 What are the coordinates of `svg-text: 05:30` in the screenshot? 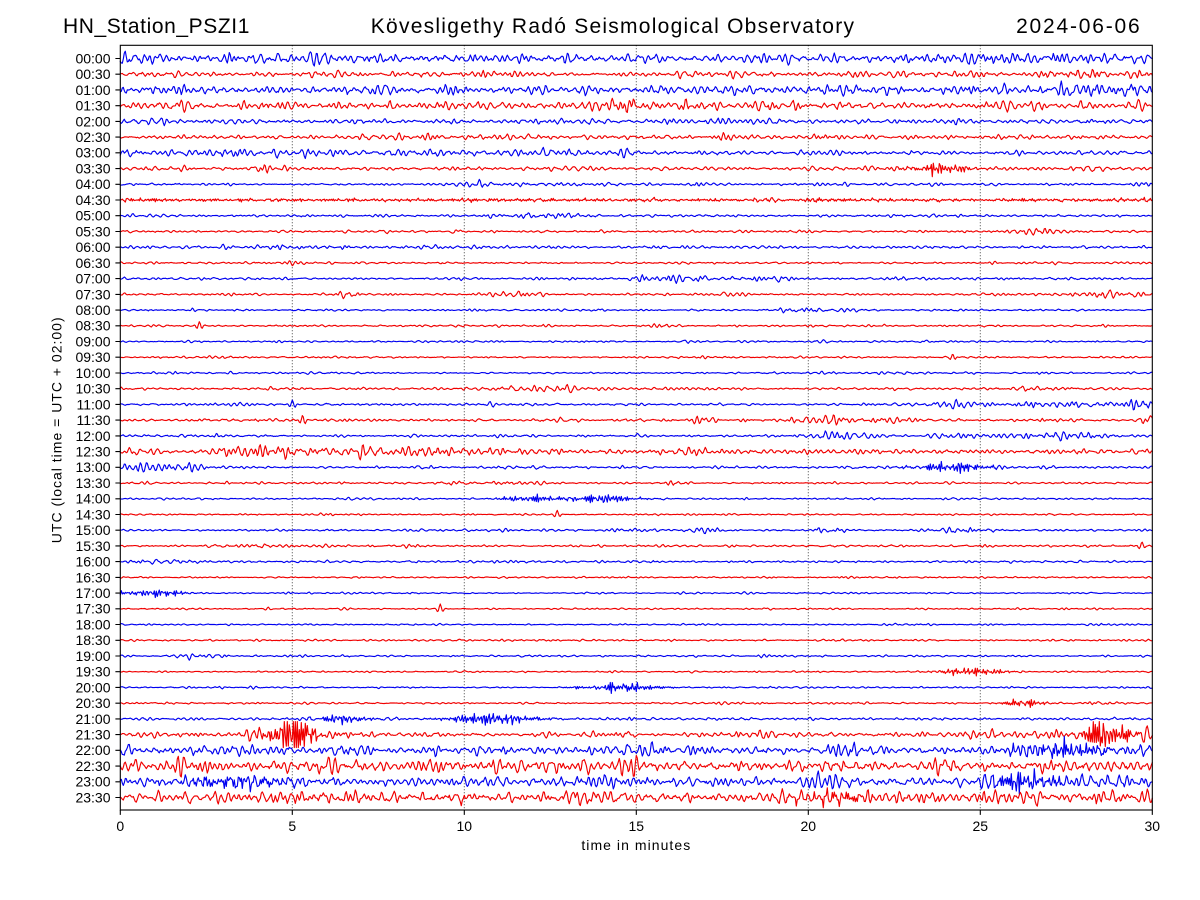 It's located at (92, 231).